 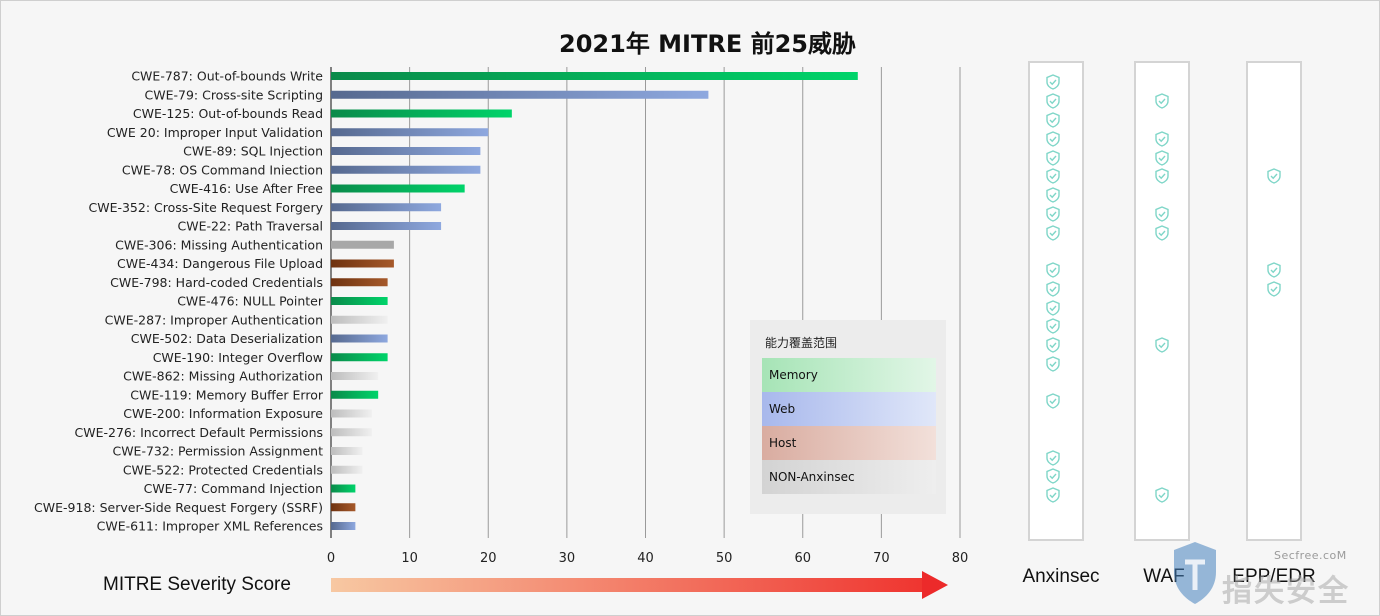 I want to click on legend-title: 能力覆盖范围, so click(x=801, y=343).